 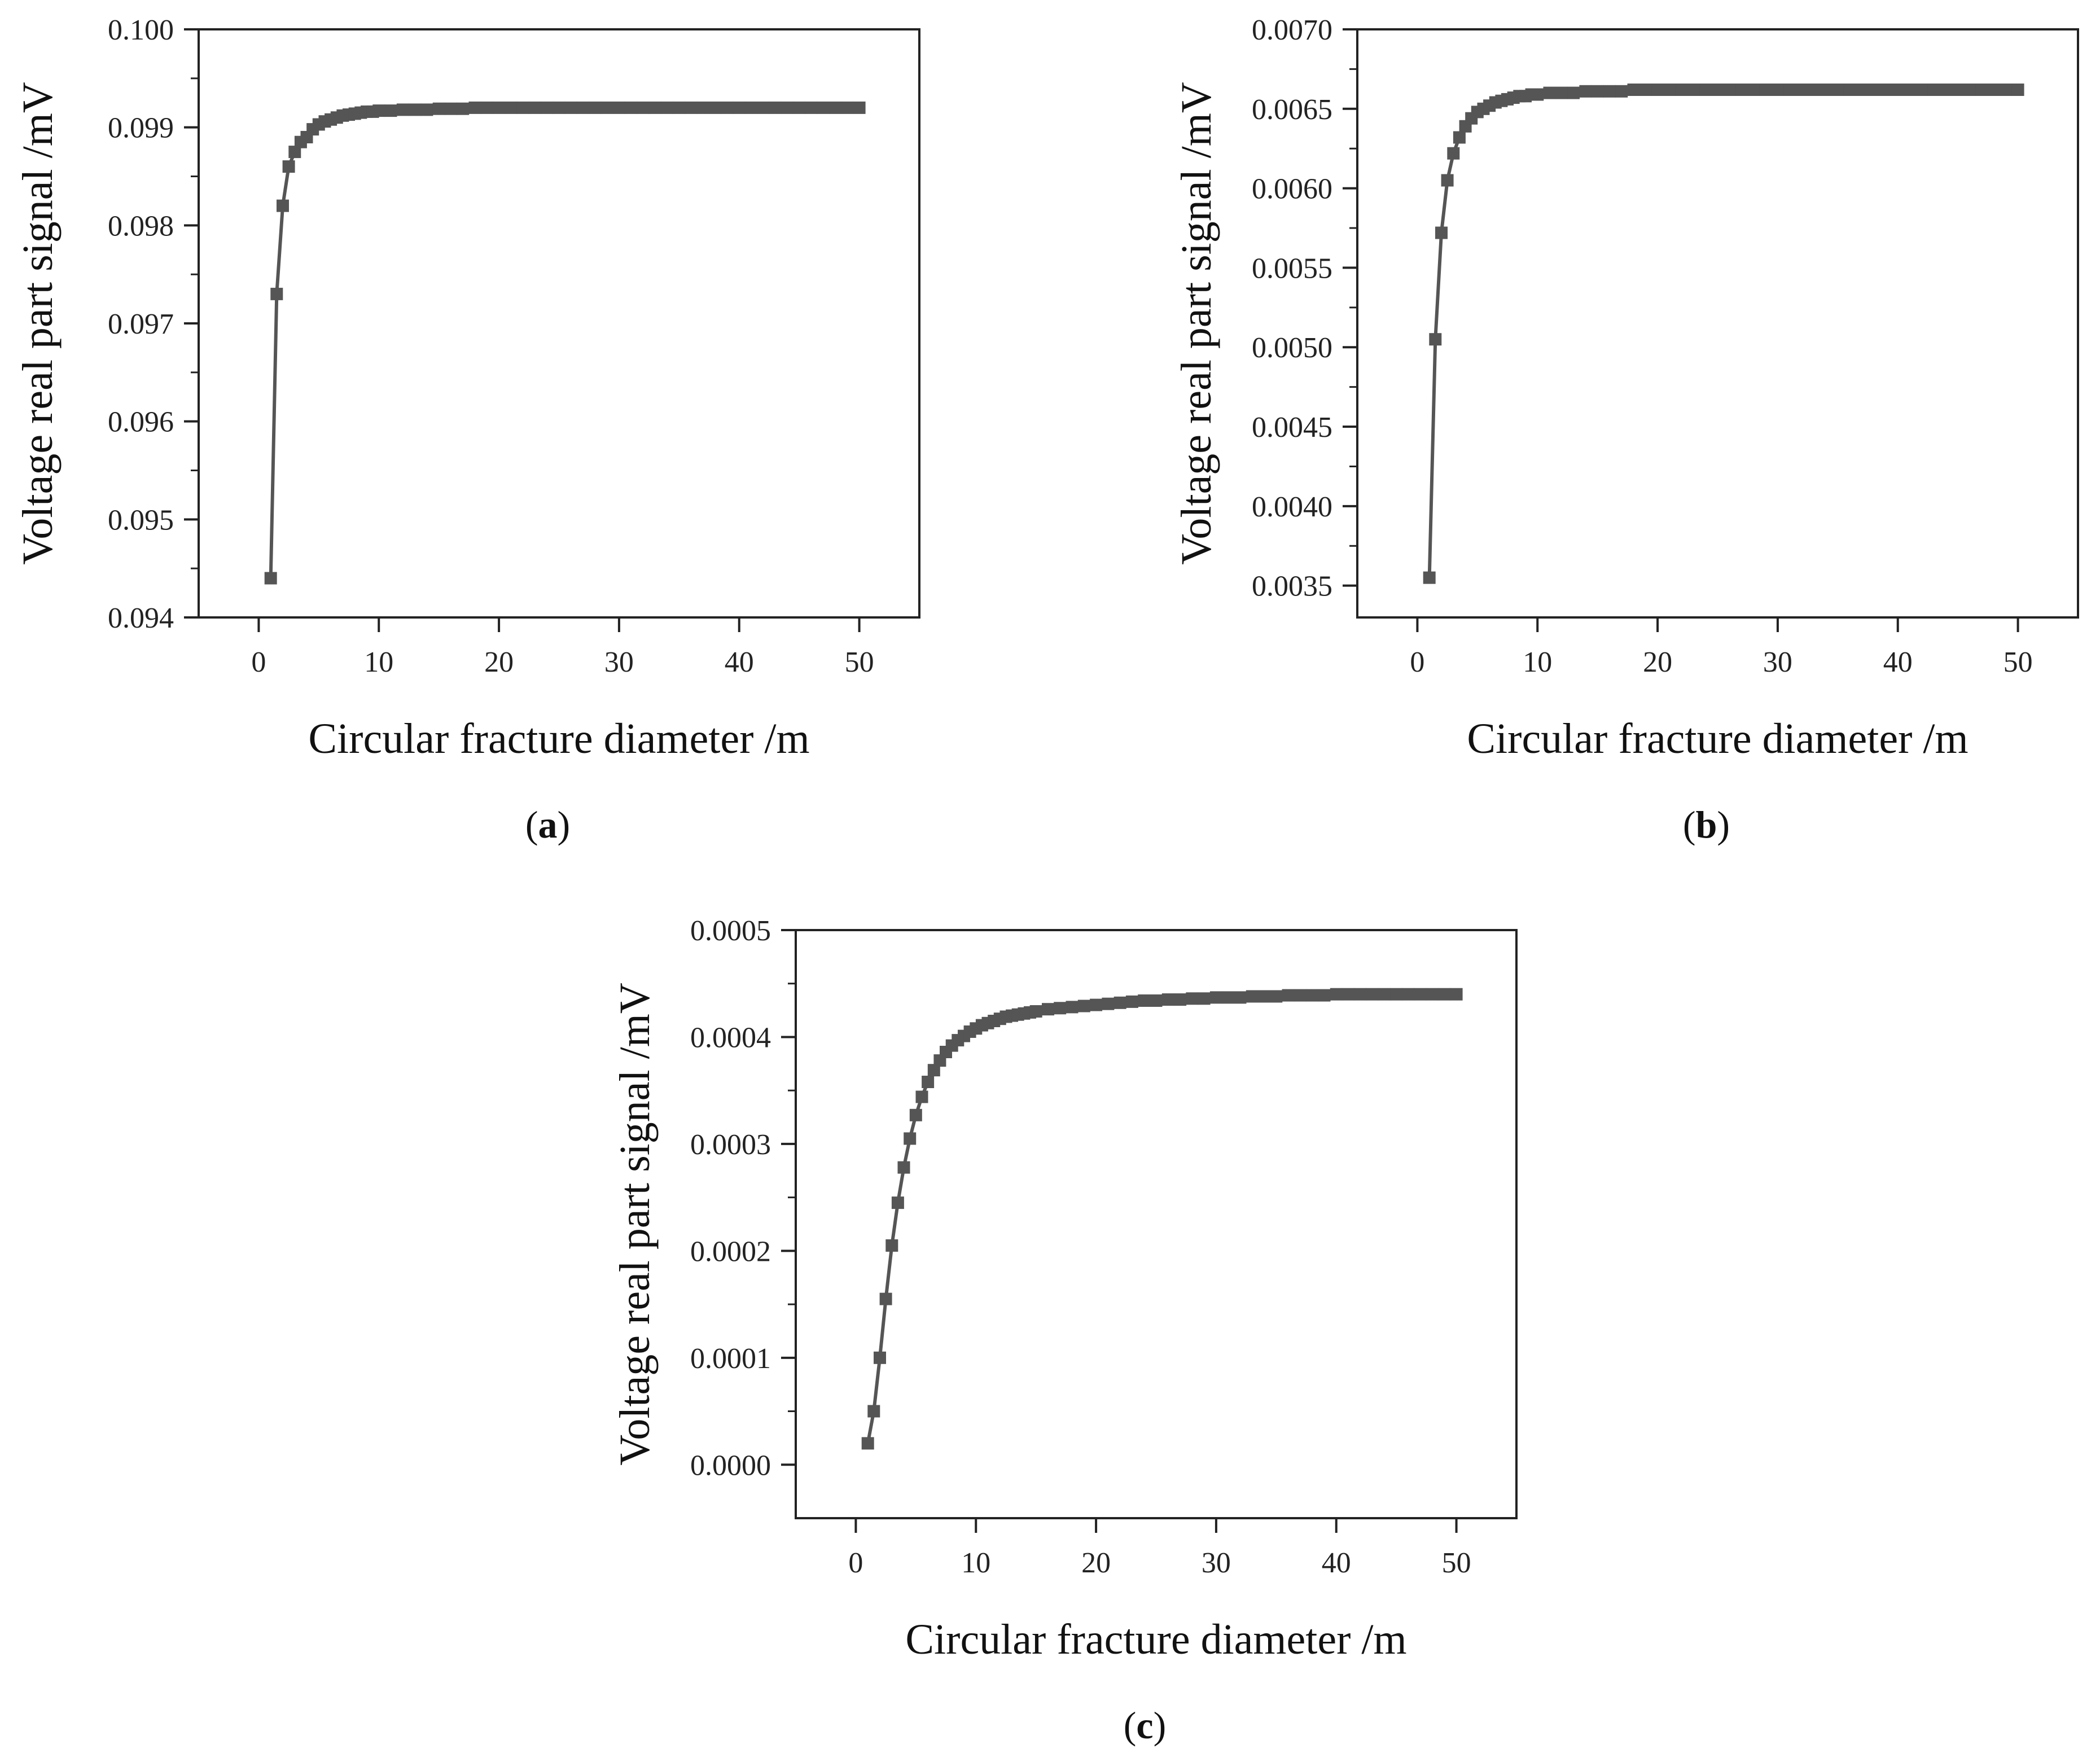 I want to click on y-tick-label: 0.0065, so click(x=1292, y=110).